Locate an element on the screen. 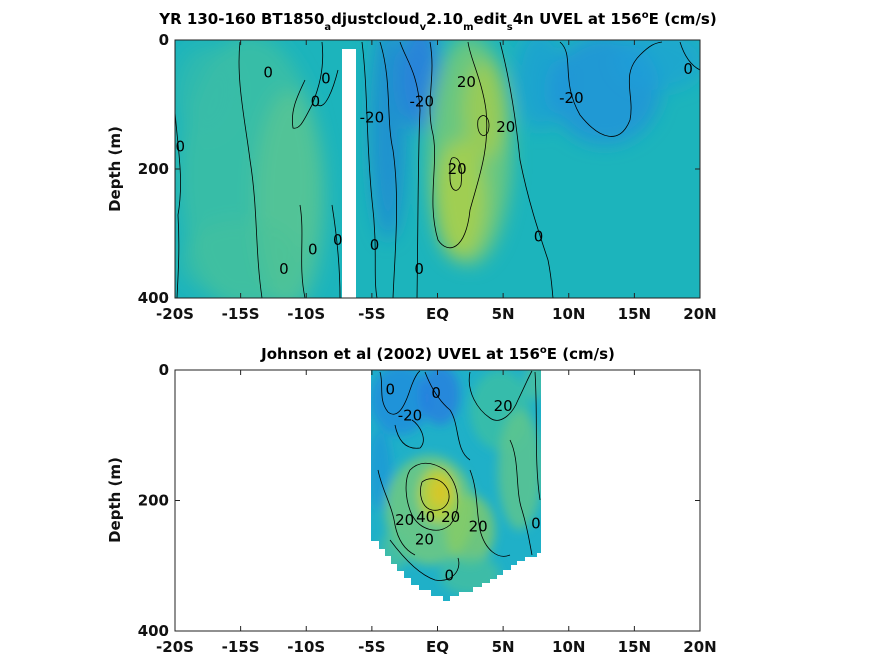 Image resolution: width=875 pixels, height=656 pixels. contour-lines-bottom is located at coordinates (459, 475).